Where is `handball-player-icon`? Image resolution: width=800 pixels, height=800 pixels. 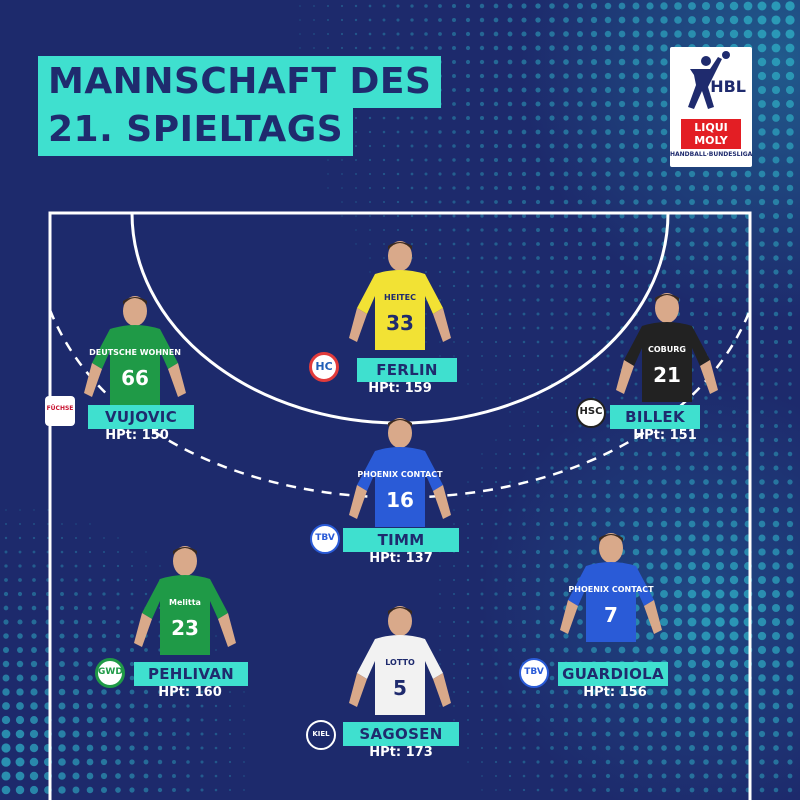
handball-player-icon is located at coordinates (709, 80).